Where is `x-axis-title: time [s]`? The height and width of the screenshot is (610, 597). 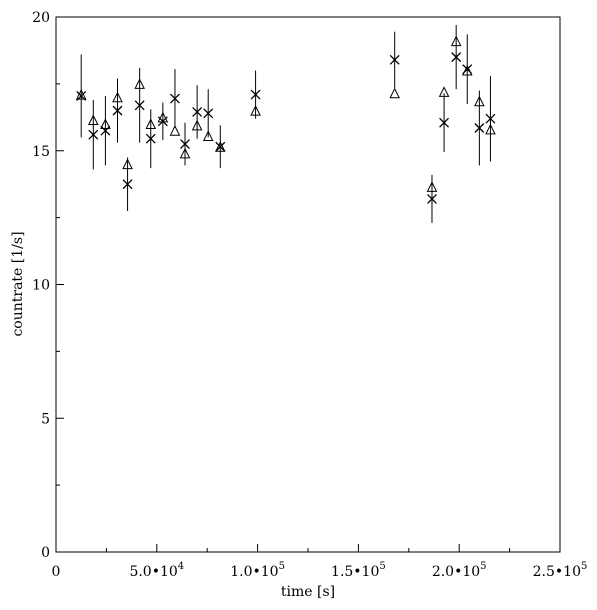
x-axis-title: time [s] is located at coordinates (308, 592).